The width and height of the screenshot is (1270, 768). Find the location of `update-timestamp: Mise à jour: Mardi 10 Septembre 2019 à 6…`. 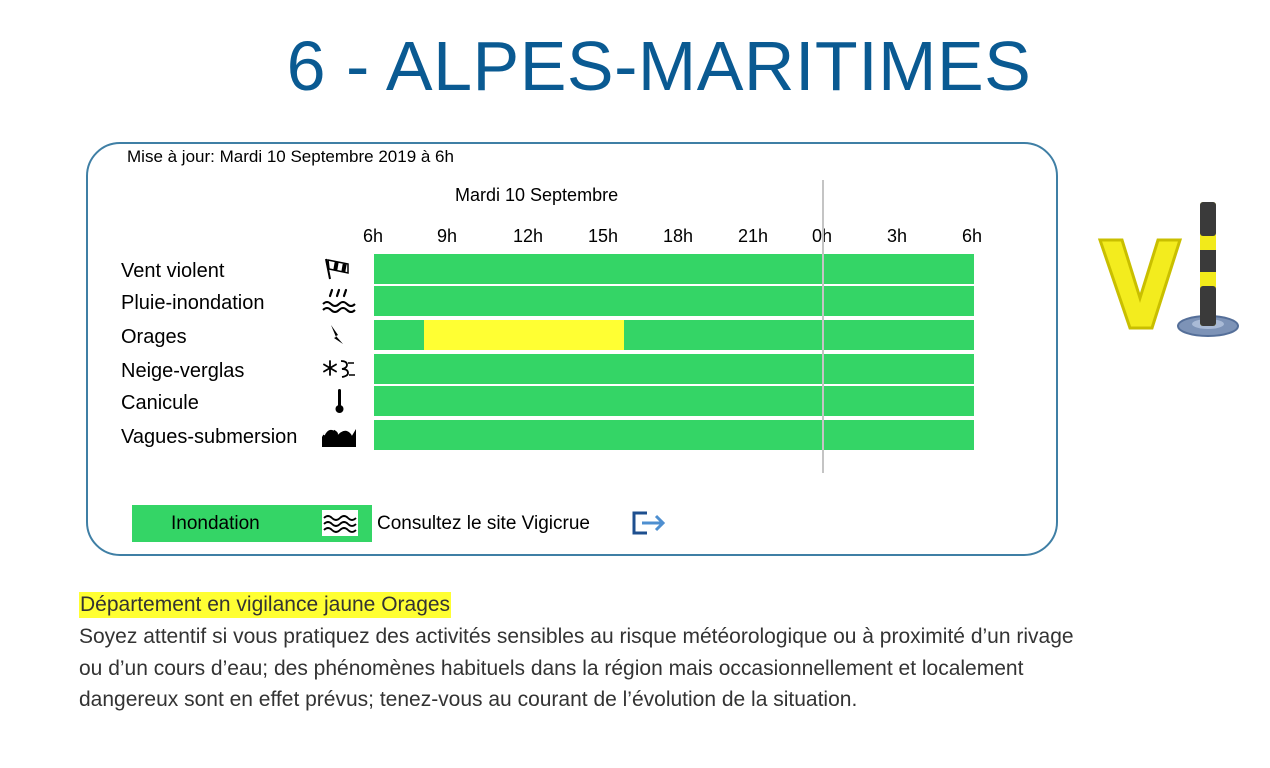

update-timestamp: Mise à jour: Mardi 10 Septembre 2019 à 6… is located at coordinates (290, 156).